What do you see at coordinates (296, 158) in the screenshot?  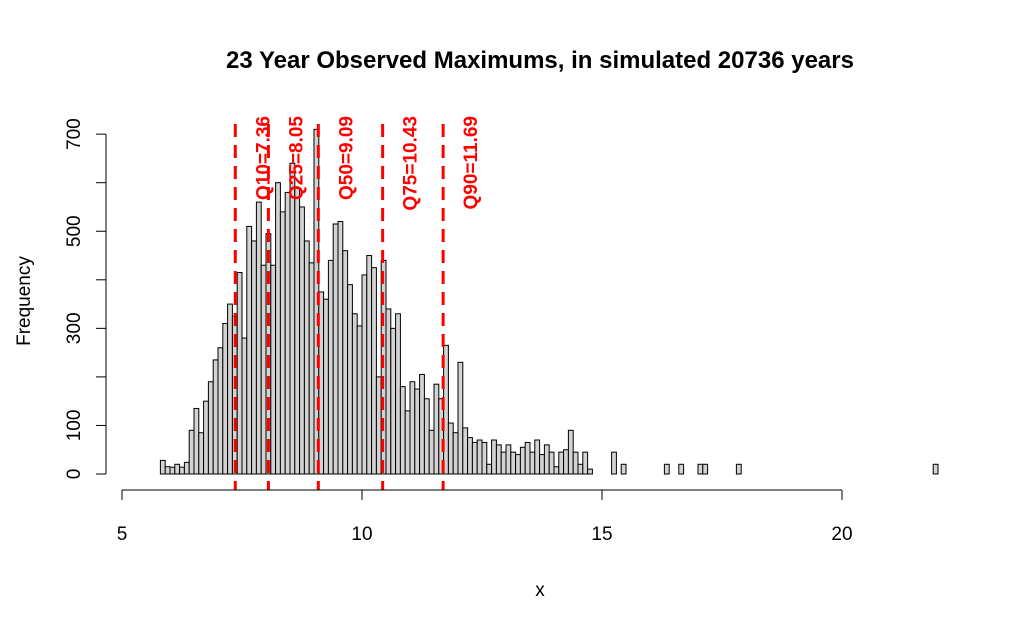 I see `quantile-label: Q25=8.05` at bounding box center [296, 158].